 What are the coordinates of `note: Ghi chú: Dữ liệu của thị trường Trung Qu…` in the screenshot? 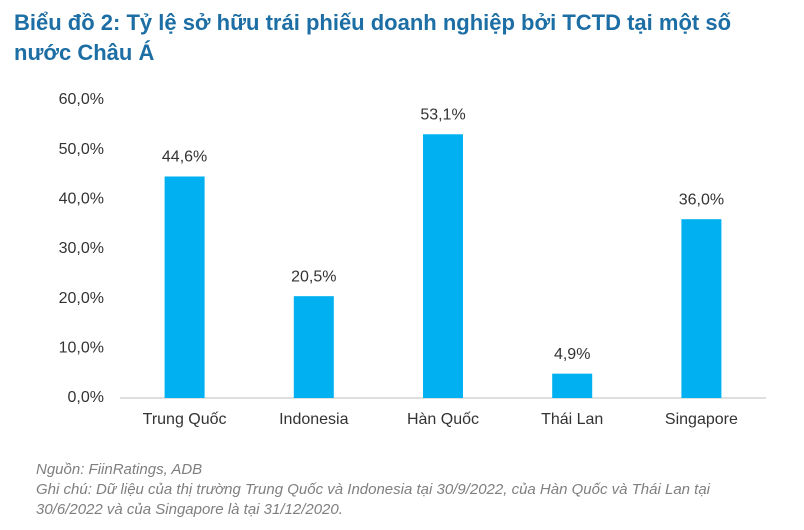 It's located at (373, 499).